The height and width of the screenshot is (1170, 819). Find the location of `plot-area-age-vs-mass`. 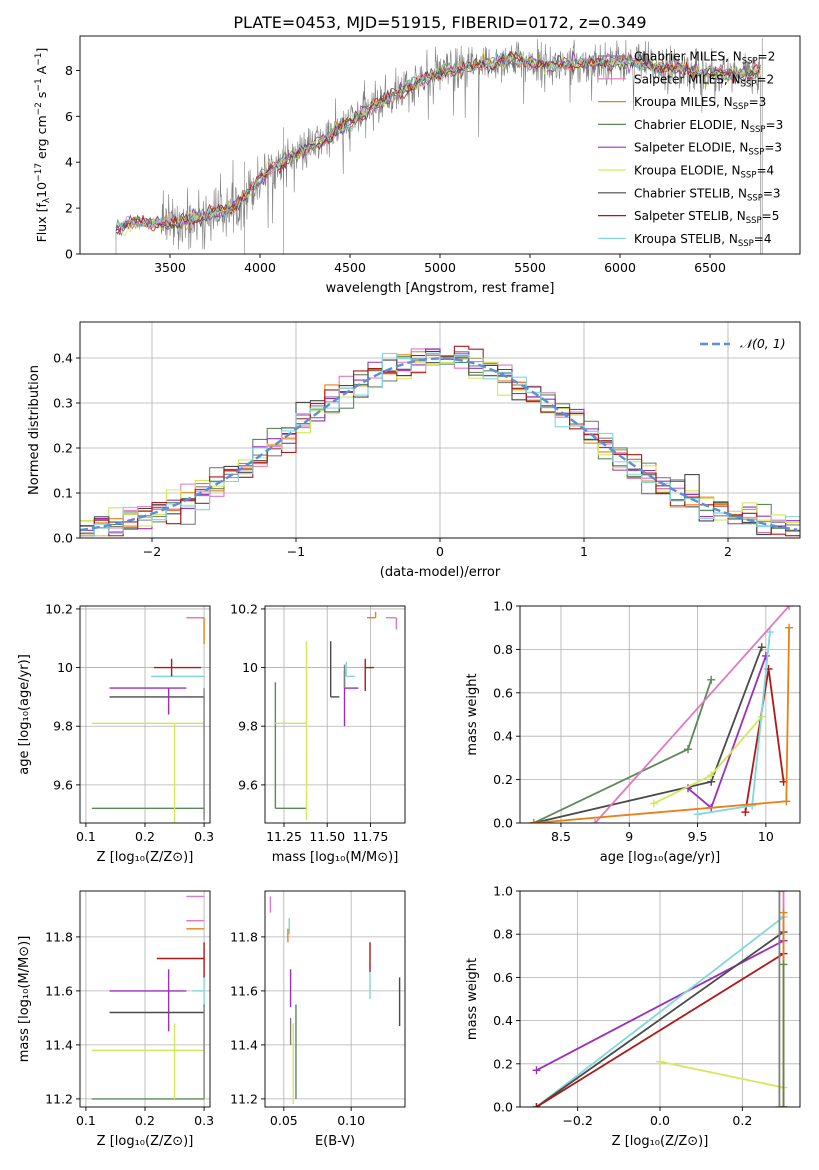

plot-area-age-vs-mass is located at coordinates (336, 716).